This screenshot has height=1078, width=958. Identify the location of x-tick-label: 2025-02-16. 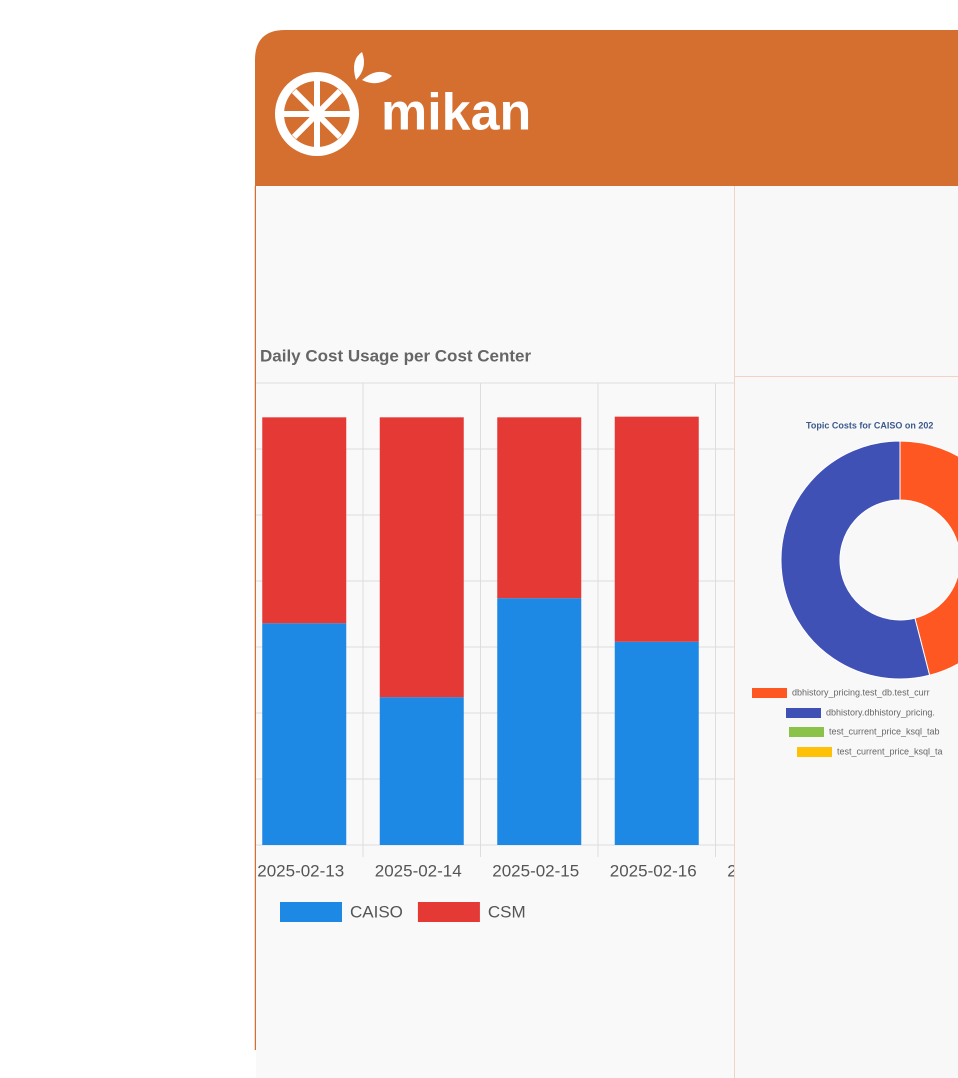
(653, 870).